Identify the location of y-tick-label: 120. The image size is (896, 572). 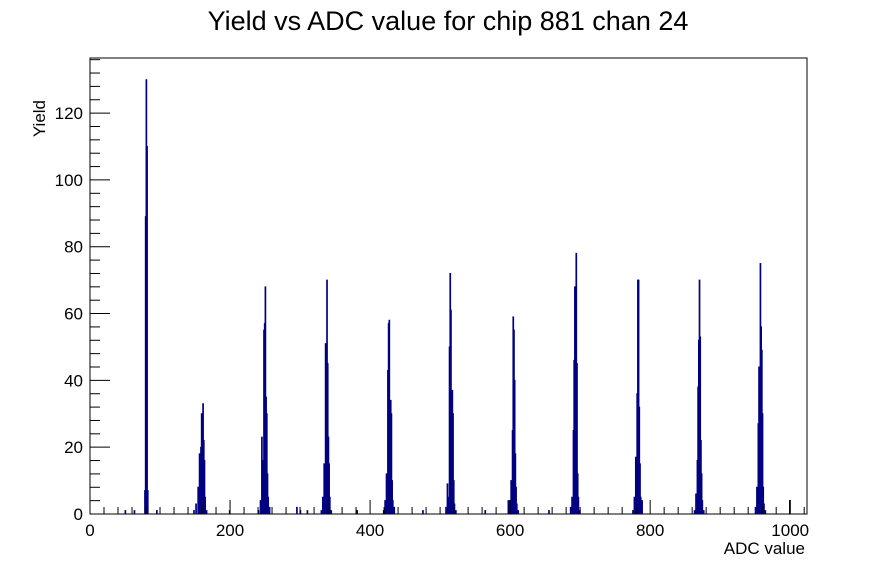
(69, 113).